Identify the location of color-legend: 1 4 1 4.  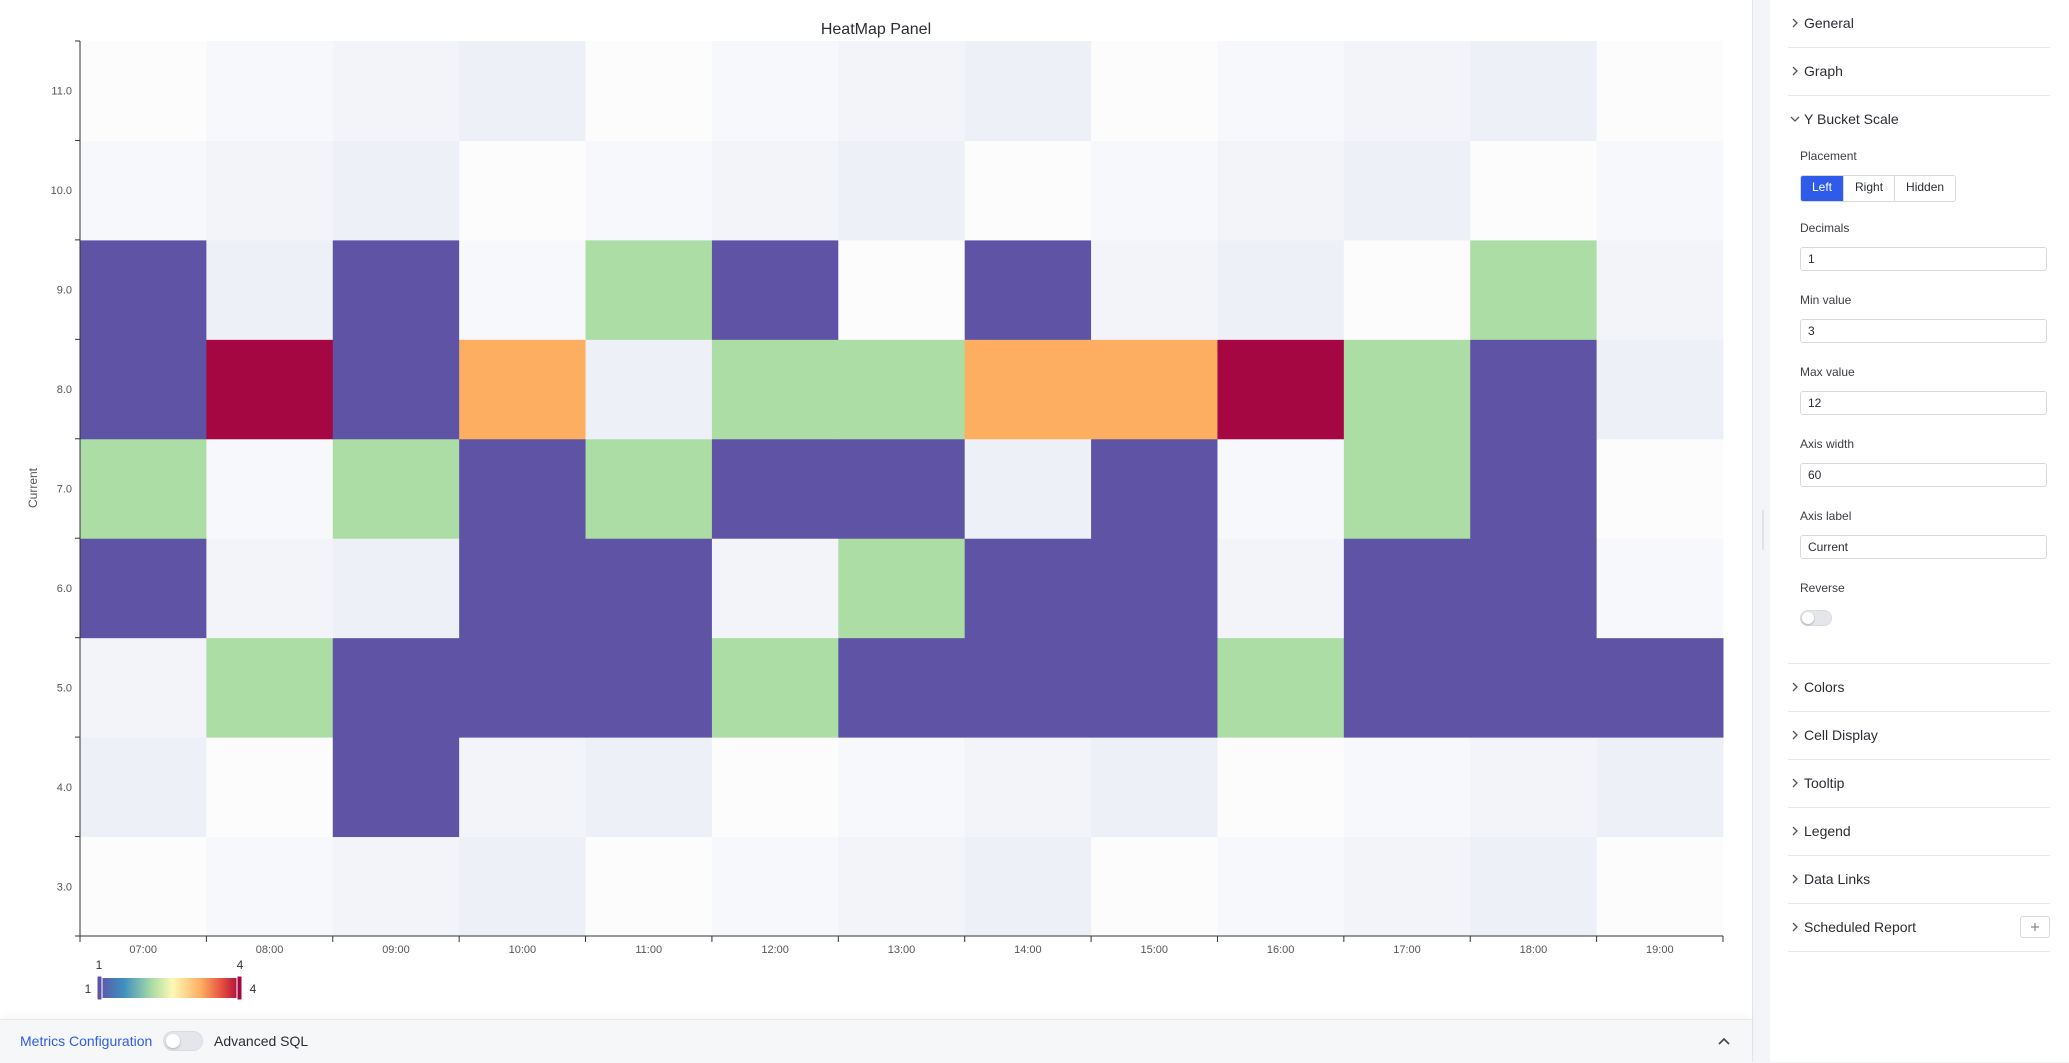
(171, 979).